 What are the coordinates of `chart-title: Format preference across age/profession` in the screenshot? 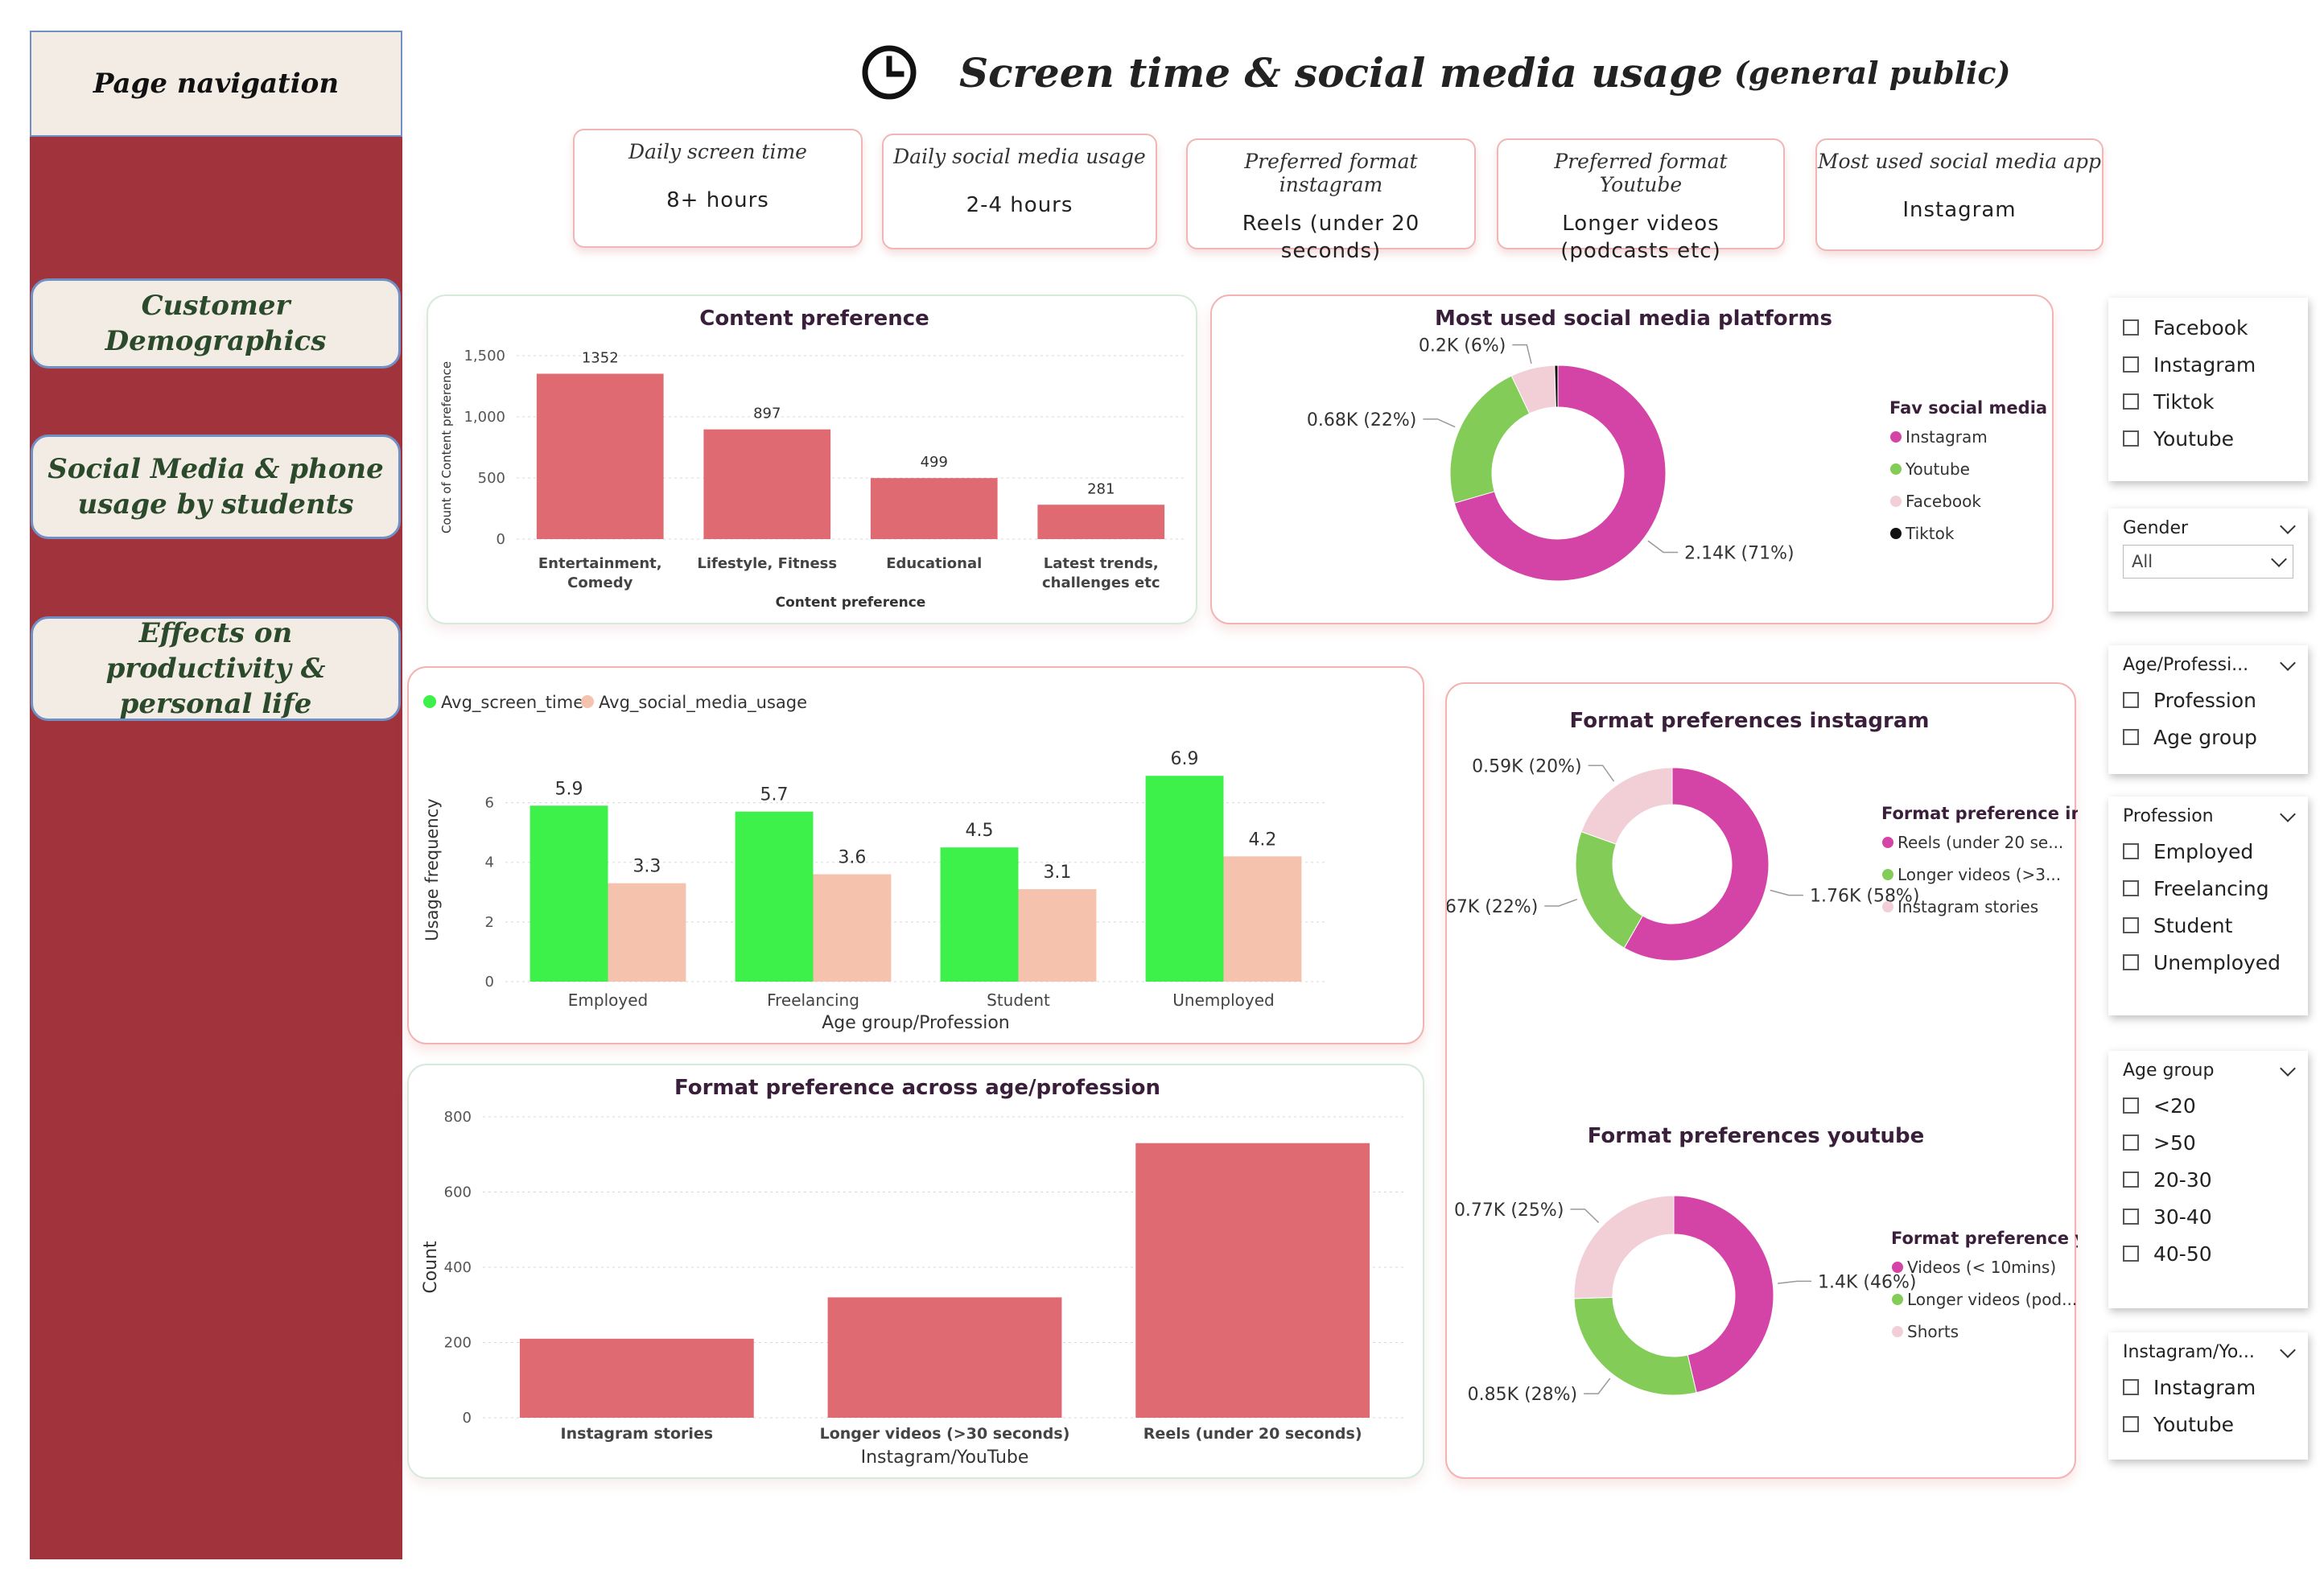 It's located at (917, 1088).